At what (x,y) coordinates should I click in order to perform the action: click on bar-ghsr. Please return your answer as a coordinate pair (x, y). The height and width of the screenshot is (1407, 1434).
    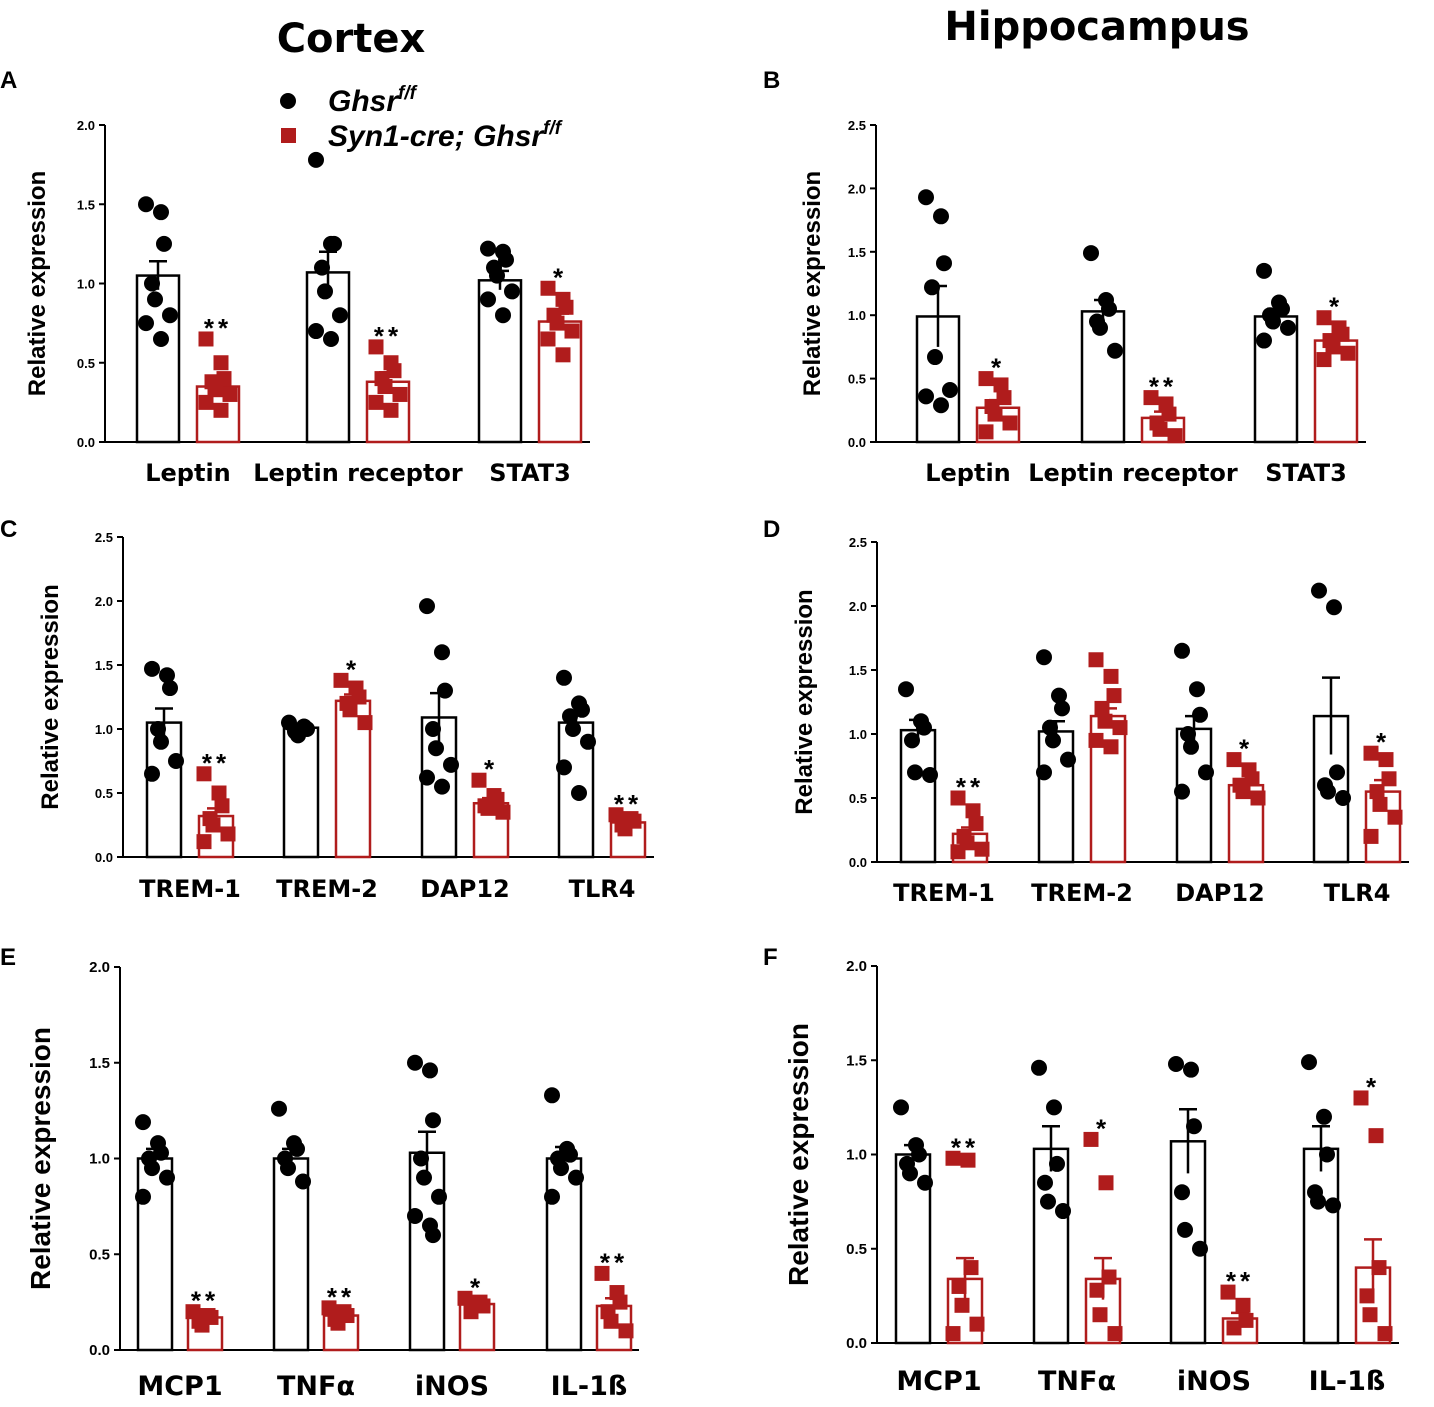
    Looking at the image, I should click on (564, 1254).